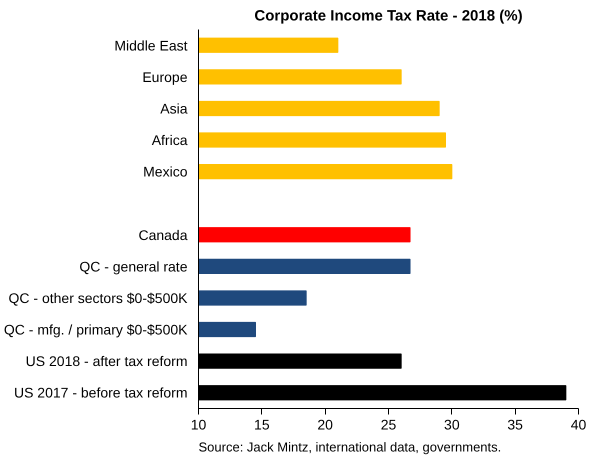 The width and height of the screenshot is (598, 459). What do you see at coordinates (165, 76) in the screenshot?
I see `y-tick-label: Europe` at bounding box center [165, 76].